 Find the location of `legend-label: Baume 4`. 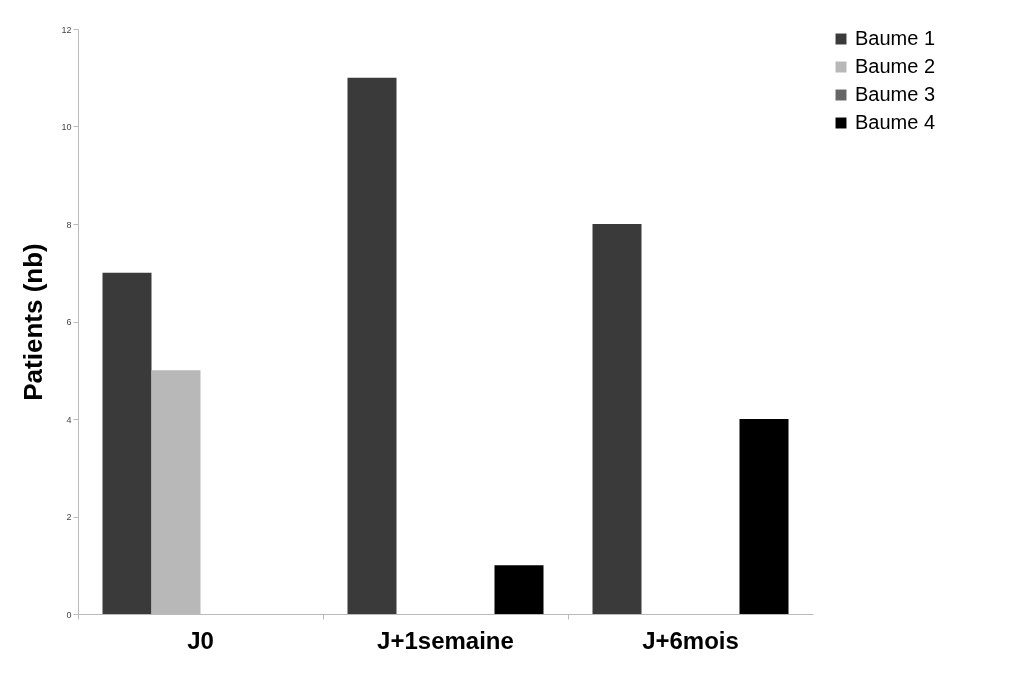

legend-label: Baume 4 is located at coordinates (895, 122).